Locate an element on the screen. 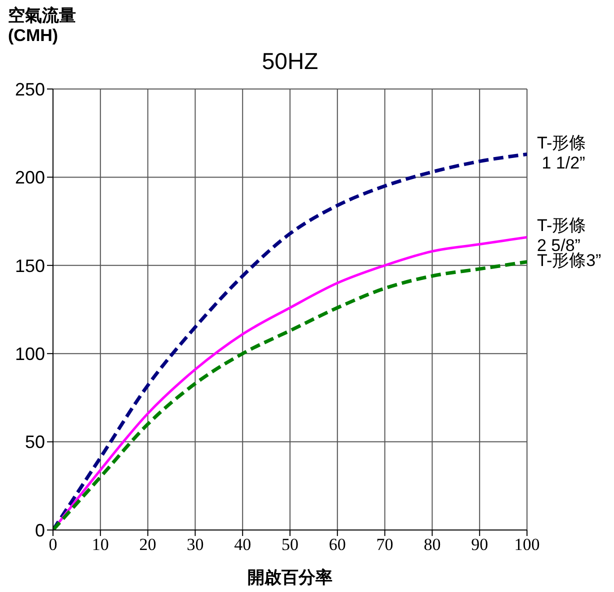  x-tick-label: 100 is located at coordinates (527, 544).